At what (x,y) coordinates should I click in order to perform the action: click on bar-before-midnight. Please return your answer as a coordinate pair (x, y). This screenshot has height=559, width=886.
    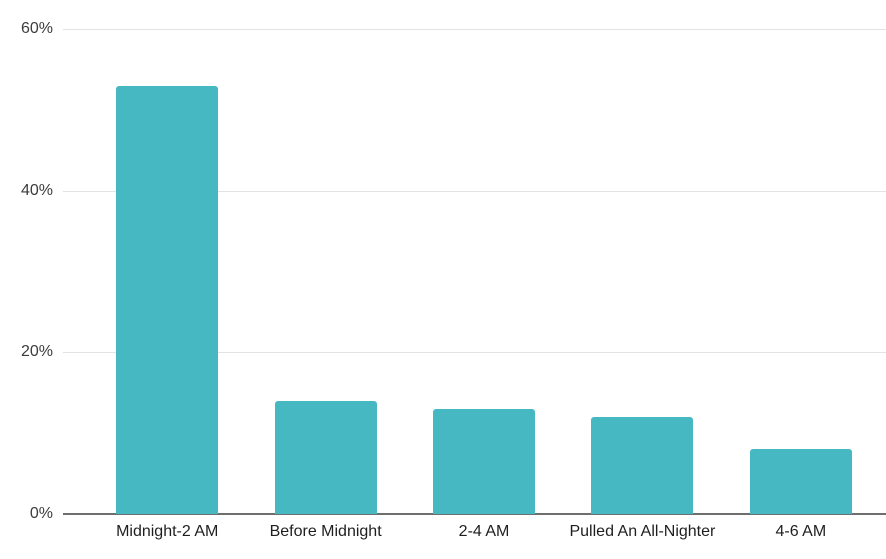
    Looking at the image, I should click on (325, 457).